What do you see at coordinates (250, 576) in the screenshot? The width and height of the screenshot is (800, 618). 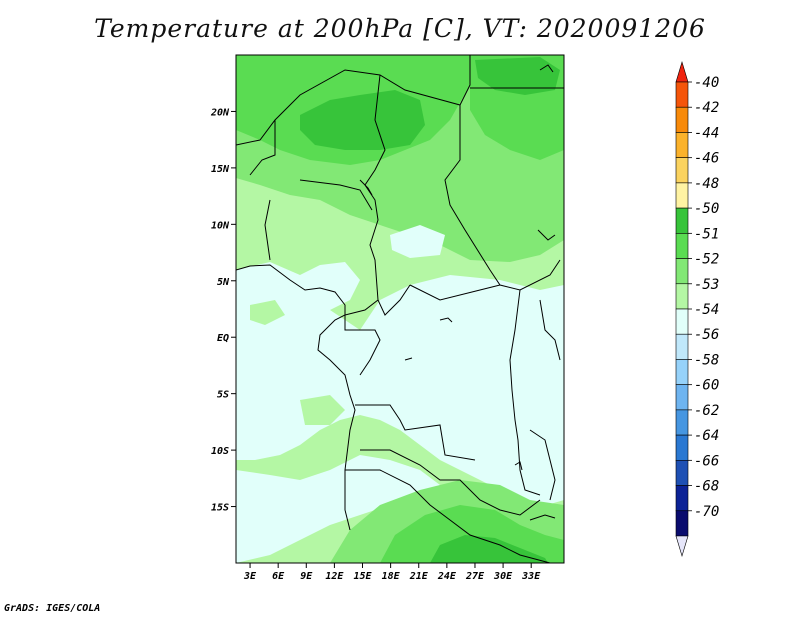 I see `lon-tick-label: 3E` at bounding box center [250, 576].